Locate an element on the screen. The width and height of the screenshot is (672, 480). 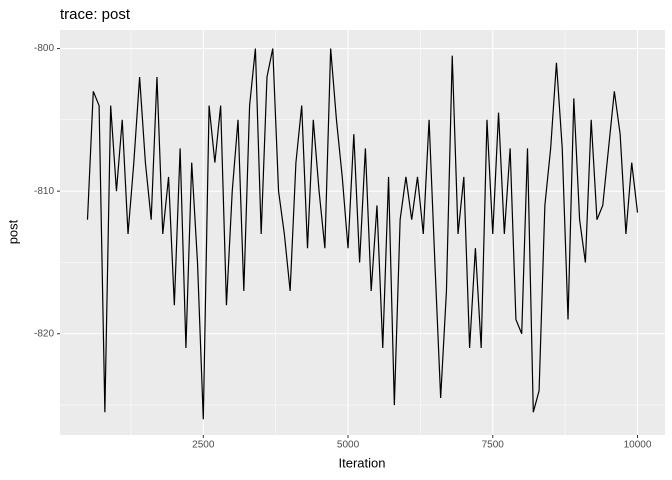
x-tick-label: 7500 is located at coordinates (493, 445).